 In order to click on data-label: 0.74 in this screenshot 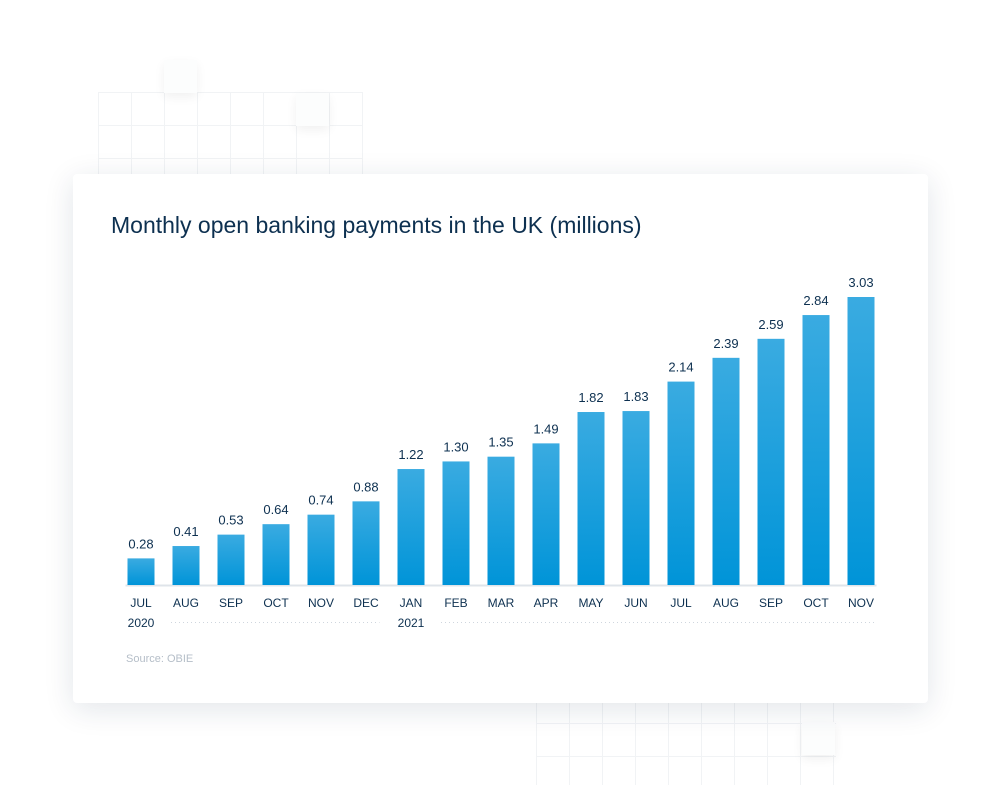, I will do `click(320, 500)`.